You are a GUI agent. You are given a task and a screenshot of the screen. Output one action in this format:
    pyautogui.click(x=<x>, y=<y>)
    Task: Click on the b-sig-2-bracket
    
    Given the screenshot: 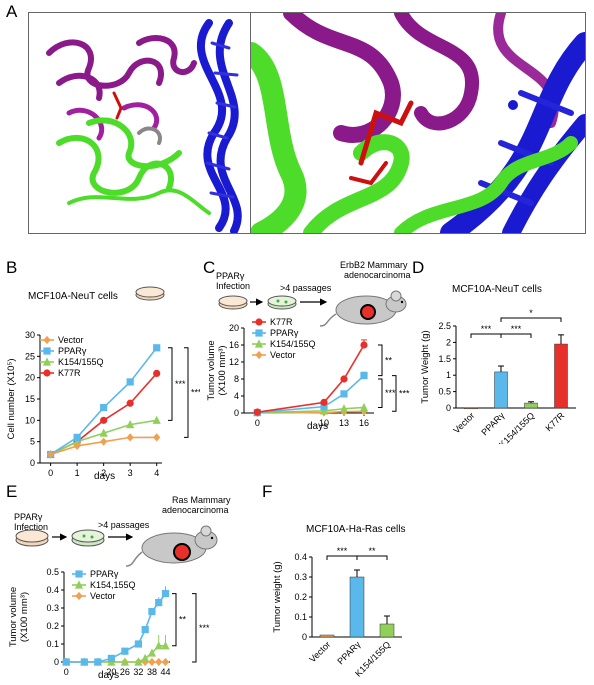 What is the action you would take?
    pyautogui.click(x=186, y=392)
    